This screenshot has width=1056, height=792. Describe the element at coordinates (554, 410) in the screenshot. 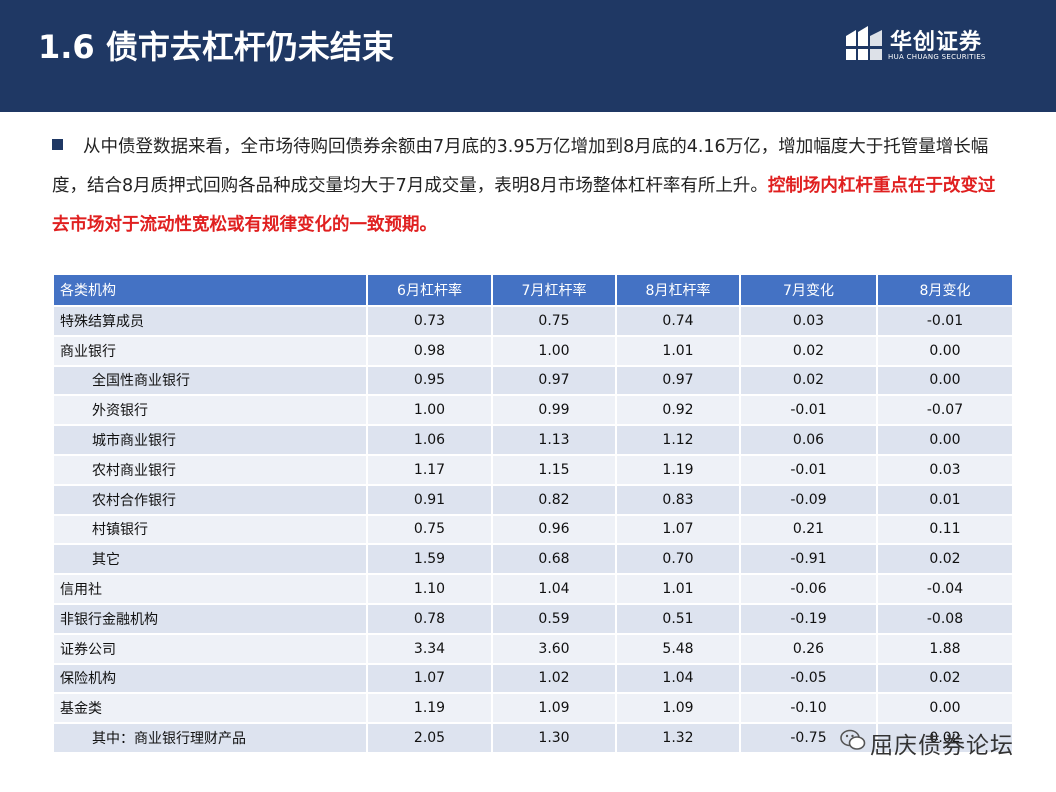

I see `value-cell: 0.99` at that location.